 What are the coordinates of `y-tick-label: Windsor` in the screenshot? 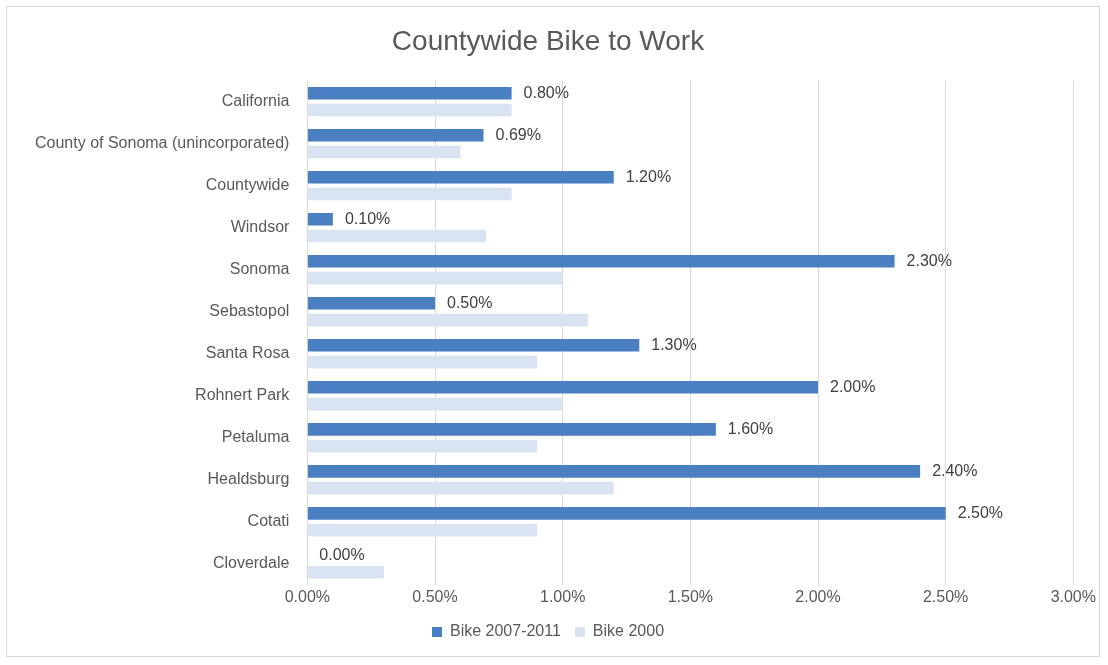 It's located at (260, 227).